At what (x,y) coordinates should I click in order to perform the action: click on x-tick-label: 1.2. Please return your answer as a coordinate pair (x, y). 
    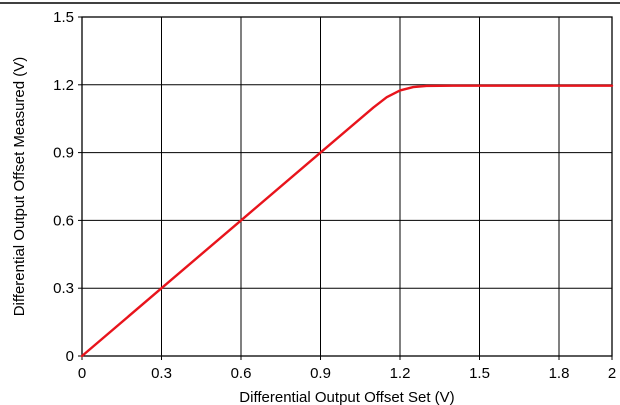
    Looking at the image, I should click on (400, 373).